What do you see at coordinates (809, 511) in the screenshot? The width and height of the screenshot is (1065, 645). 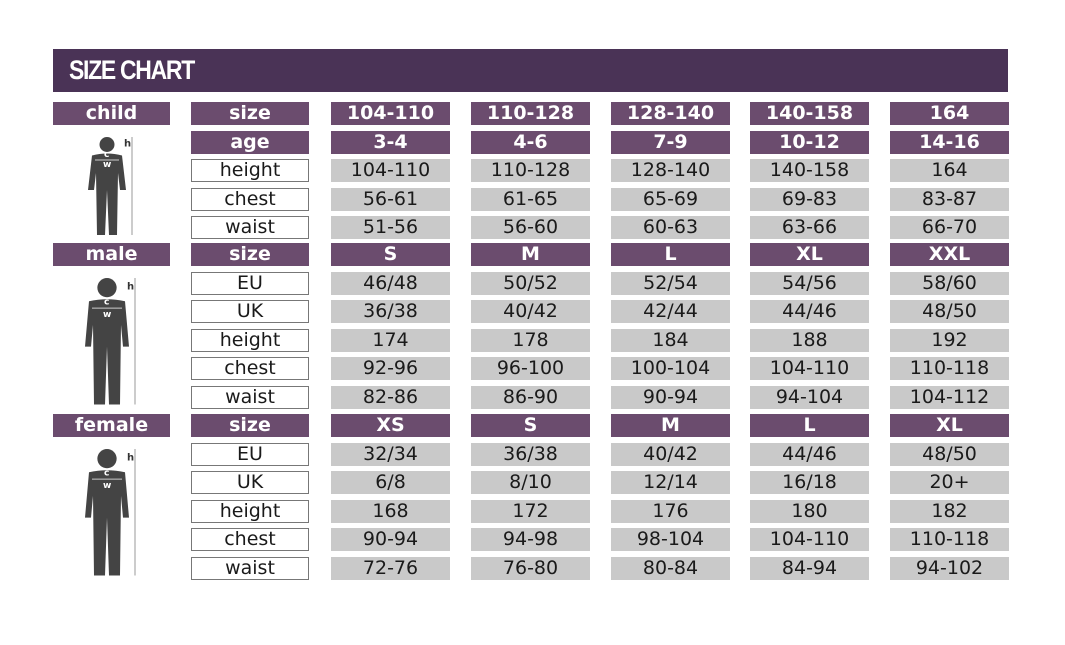 I see `table-cell: 180` at bounding box center [809, 511].